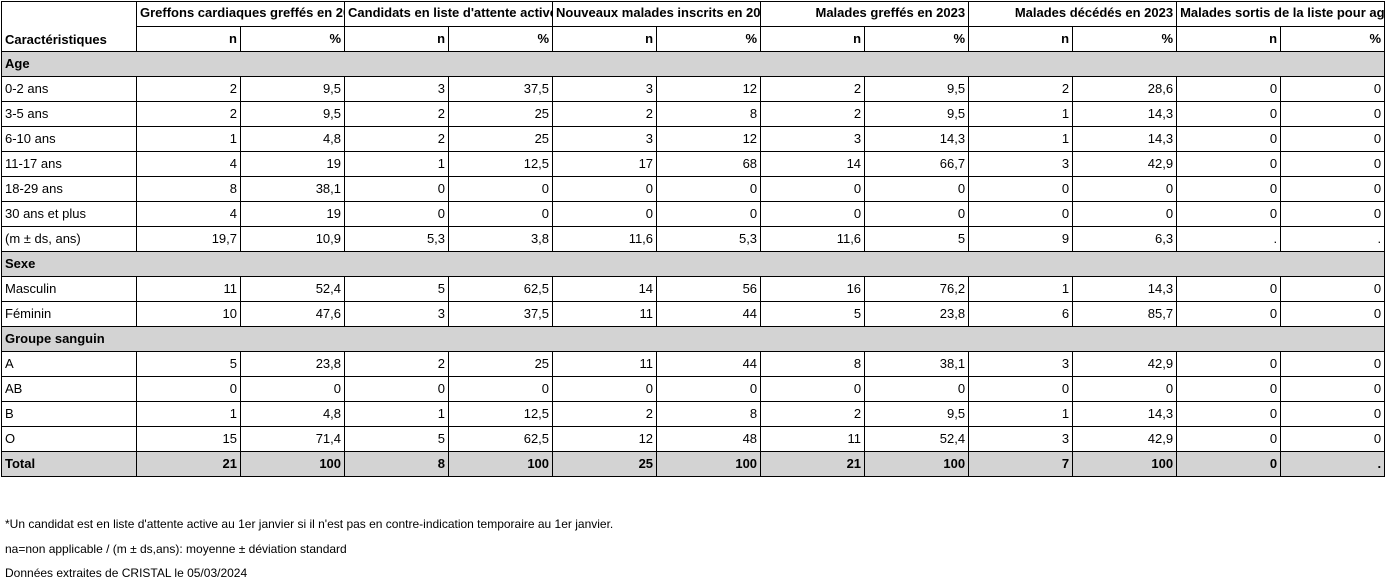 The height and width of the screenshot is (588, 1386). Describe the element at coordinates (657, 14) in the screenshot. I see `column-group-header: Nouveaux malades inscrits en 2023` at that location.